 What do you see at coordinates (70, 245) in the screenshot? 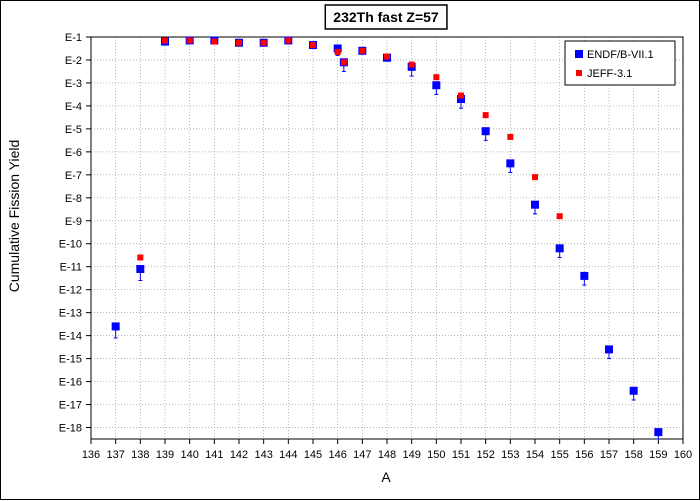
I see `y-tick-label: E-10` at bounding box center [70, 245].